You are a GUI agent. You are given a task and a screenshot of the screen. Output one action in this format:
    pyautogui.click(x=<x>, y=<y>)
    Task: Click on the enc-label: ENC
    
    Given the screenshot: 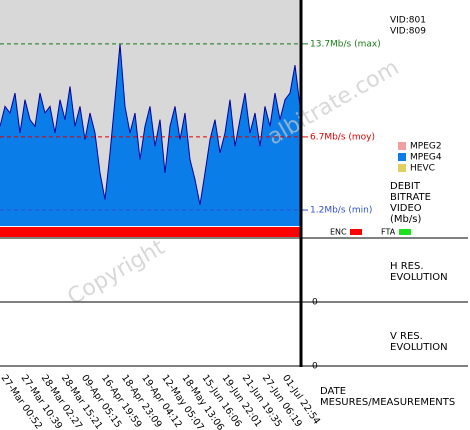 What is the action you would take?
    pyautogui.click(x=338, y=232)
    